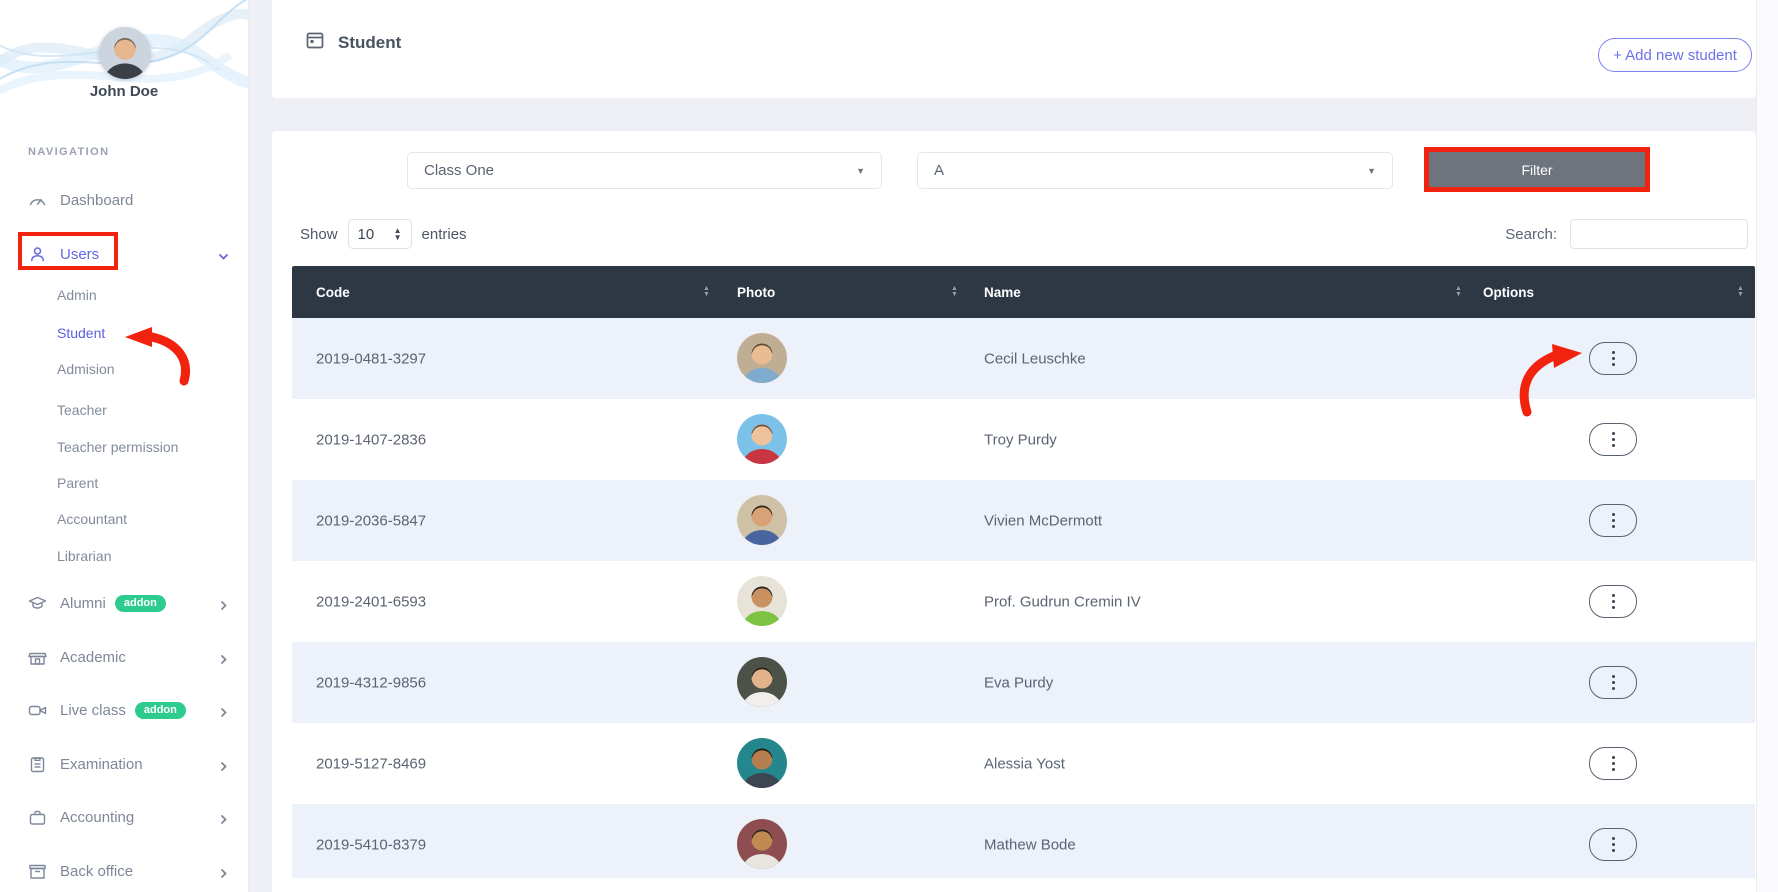 The image size is (1778, 892). I want to click on table-row: 2019-0481-3297 Cecil Leuschke, so click(1023, 358).